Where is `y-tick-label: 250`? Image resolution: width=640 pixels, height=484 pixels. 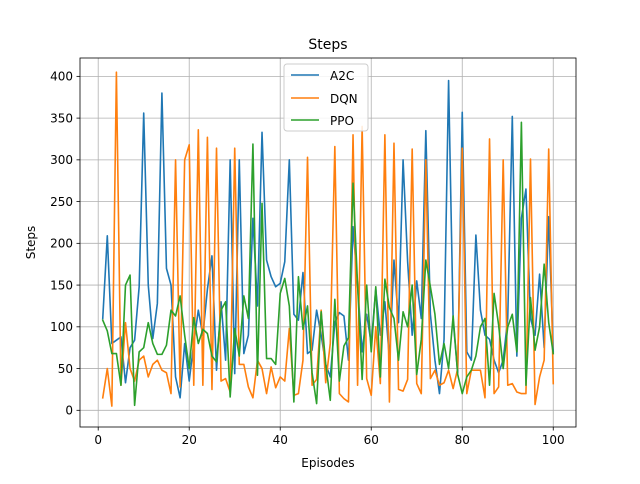
y-tick-label: 250 is located at coordinates (61, 202).